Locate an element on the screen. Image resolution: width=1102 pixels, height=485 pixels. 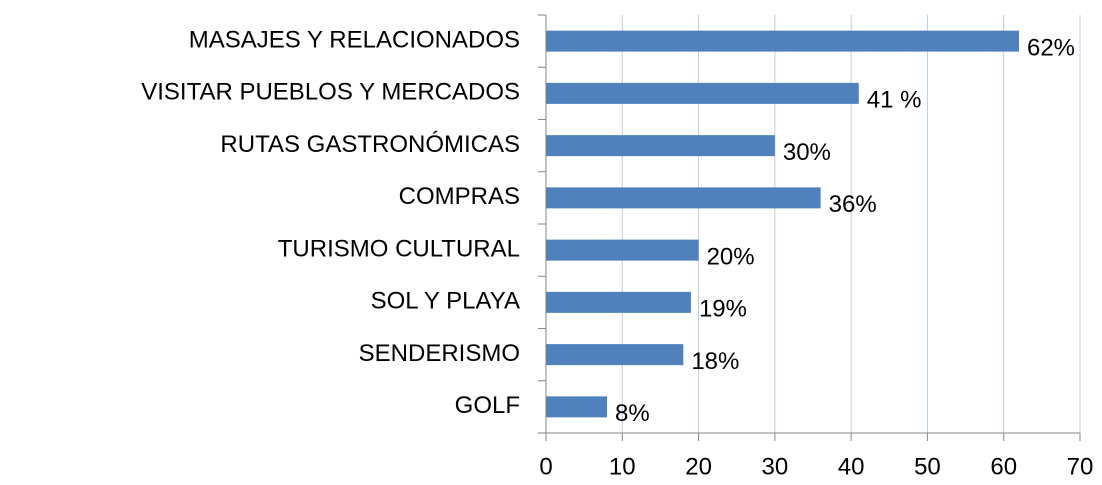
y-tick-label: RUTAS GASTRONÓMICAS is located at coordinates (370, 144).